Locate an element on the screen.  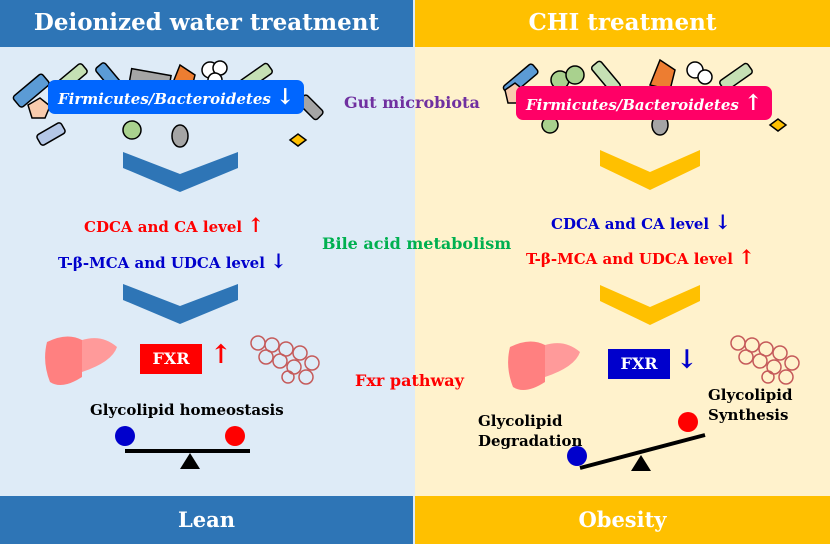
left-ratio-badge: Firmicutes/Bacteroidetes ↓ is located at coordinates (176, 97).